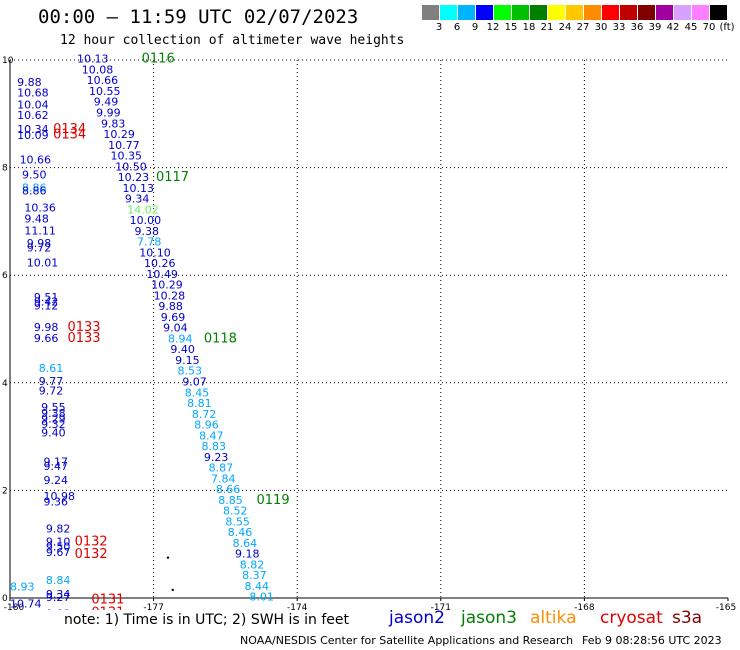  What do you see at coordinates (198, 17) in the screenshot?
I see `page-title: 00:00 – 11:59 UTC 02/07/2023` at bounding box center [198, 17].